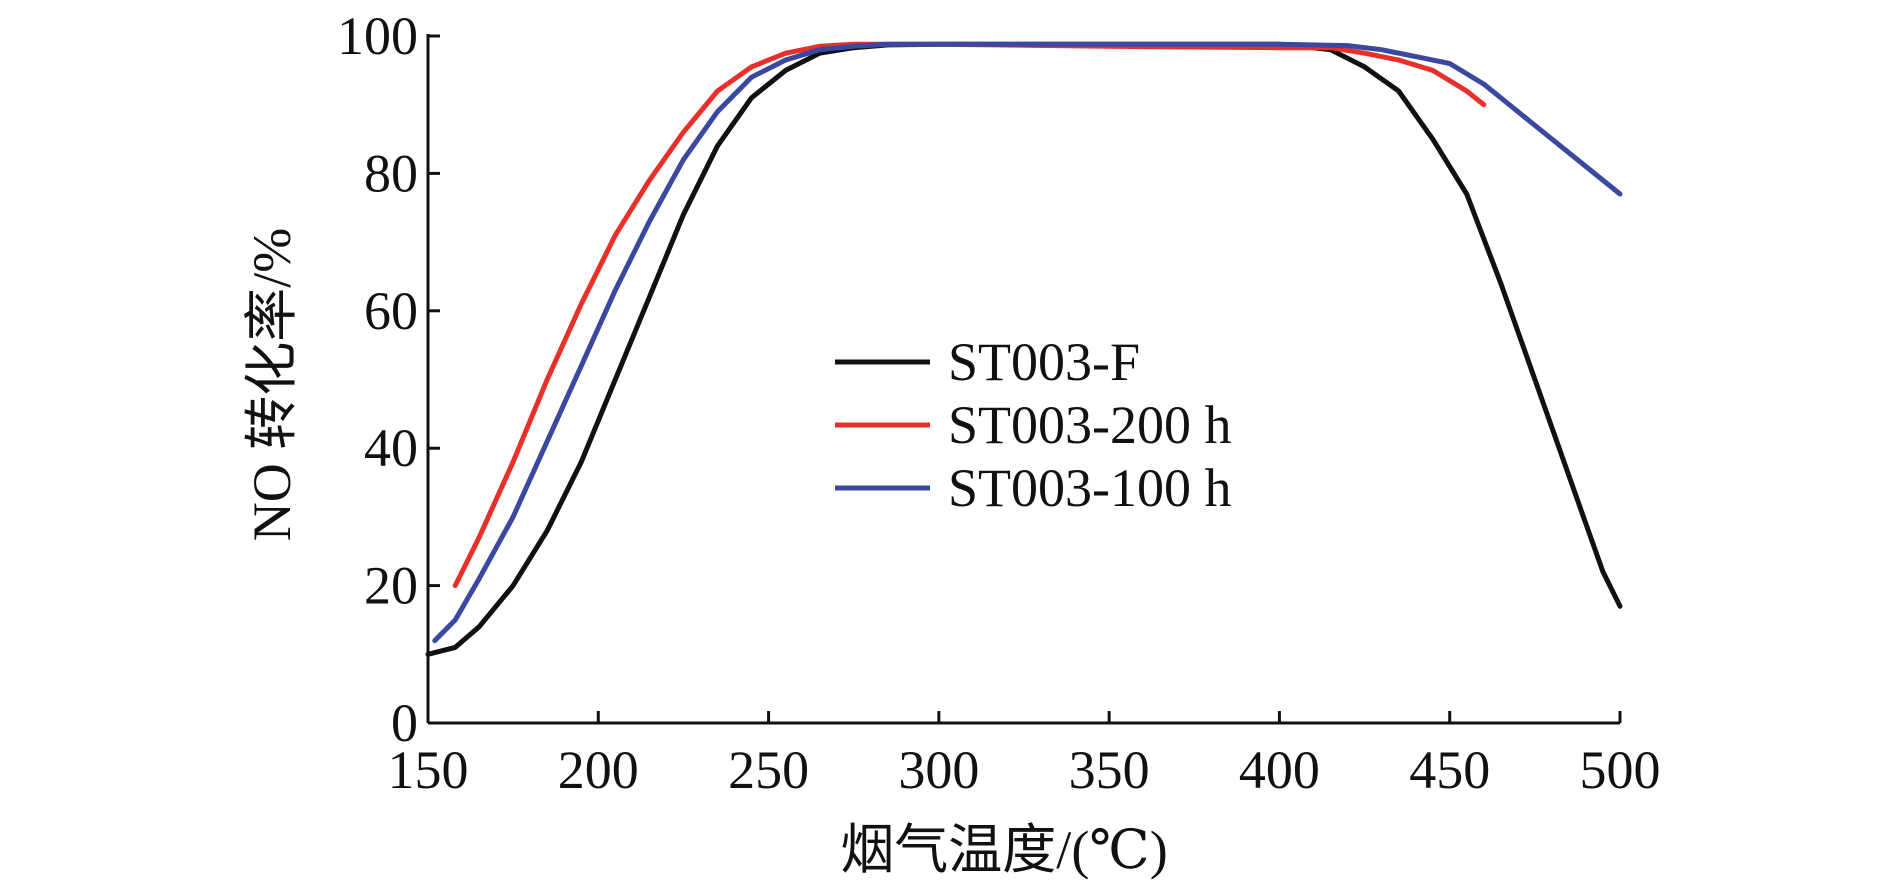  What do you see at coordinates (1003, 850) in the screenshot?
I see `x-axis-title: 烟气温度/(℃)` at bounding box center [1003, 850].